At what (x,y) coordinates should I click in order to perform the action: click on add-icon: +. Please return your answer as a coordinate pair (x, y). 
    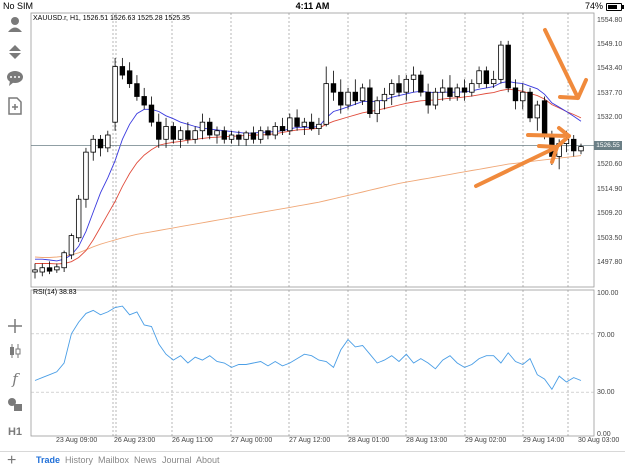
    Looking at the image, I should click on (12, 460).